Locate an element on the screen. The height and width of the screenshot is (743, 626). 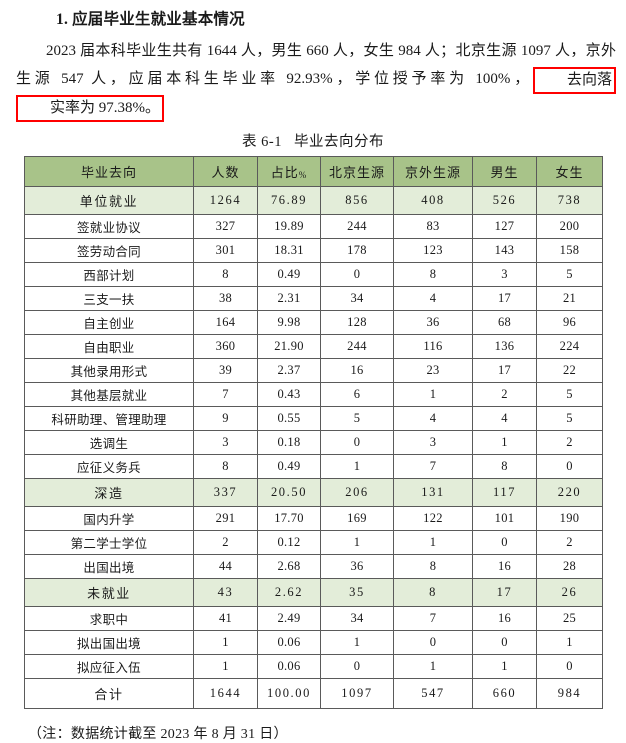
cell-value: 0.43 is located at coordinates (289, 395).